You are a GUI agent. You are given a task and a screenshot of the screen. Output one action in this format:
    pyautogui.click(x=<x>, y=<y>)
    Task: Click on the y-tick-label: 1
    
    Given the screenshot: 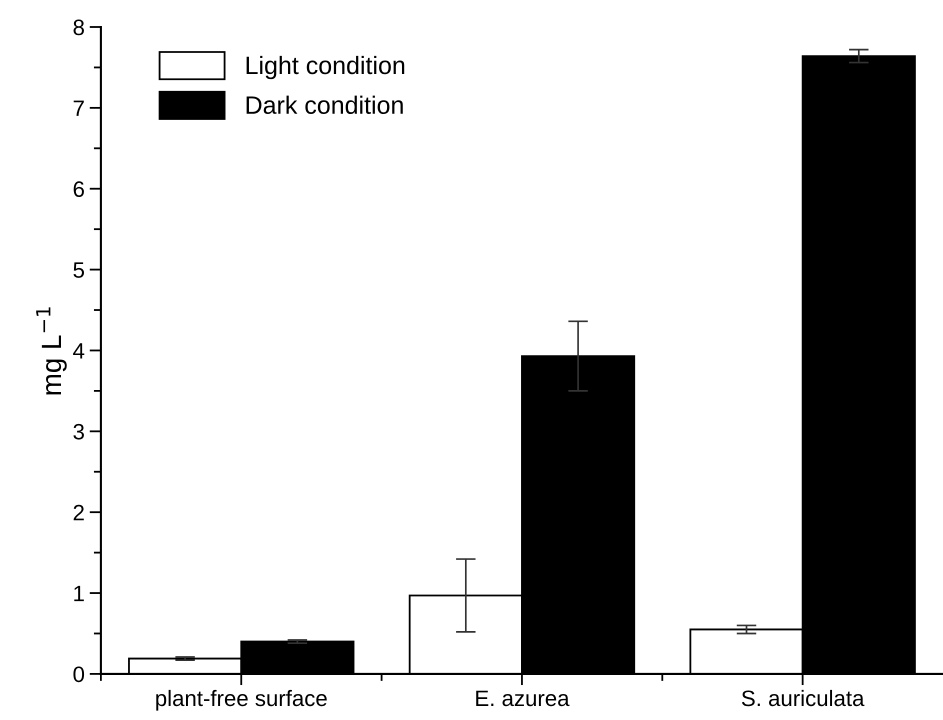 What is the action you would take?
    pyautogui.click(x=79, y=594)
    